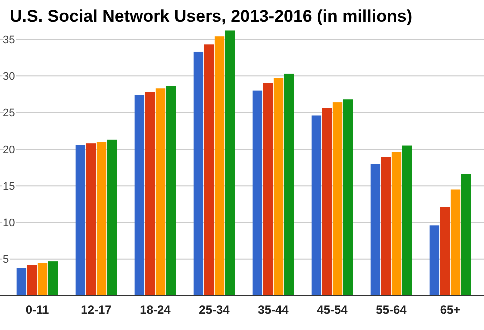 This screenshot has height=330, width=484. What do you see at coordinates (214, 310) in the screenshot?
I see `x-tick-label: 25-34` at bounding box center [214, 310].